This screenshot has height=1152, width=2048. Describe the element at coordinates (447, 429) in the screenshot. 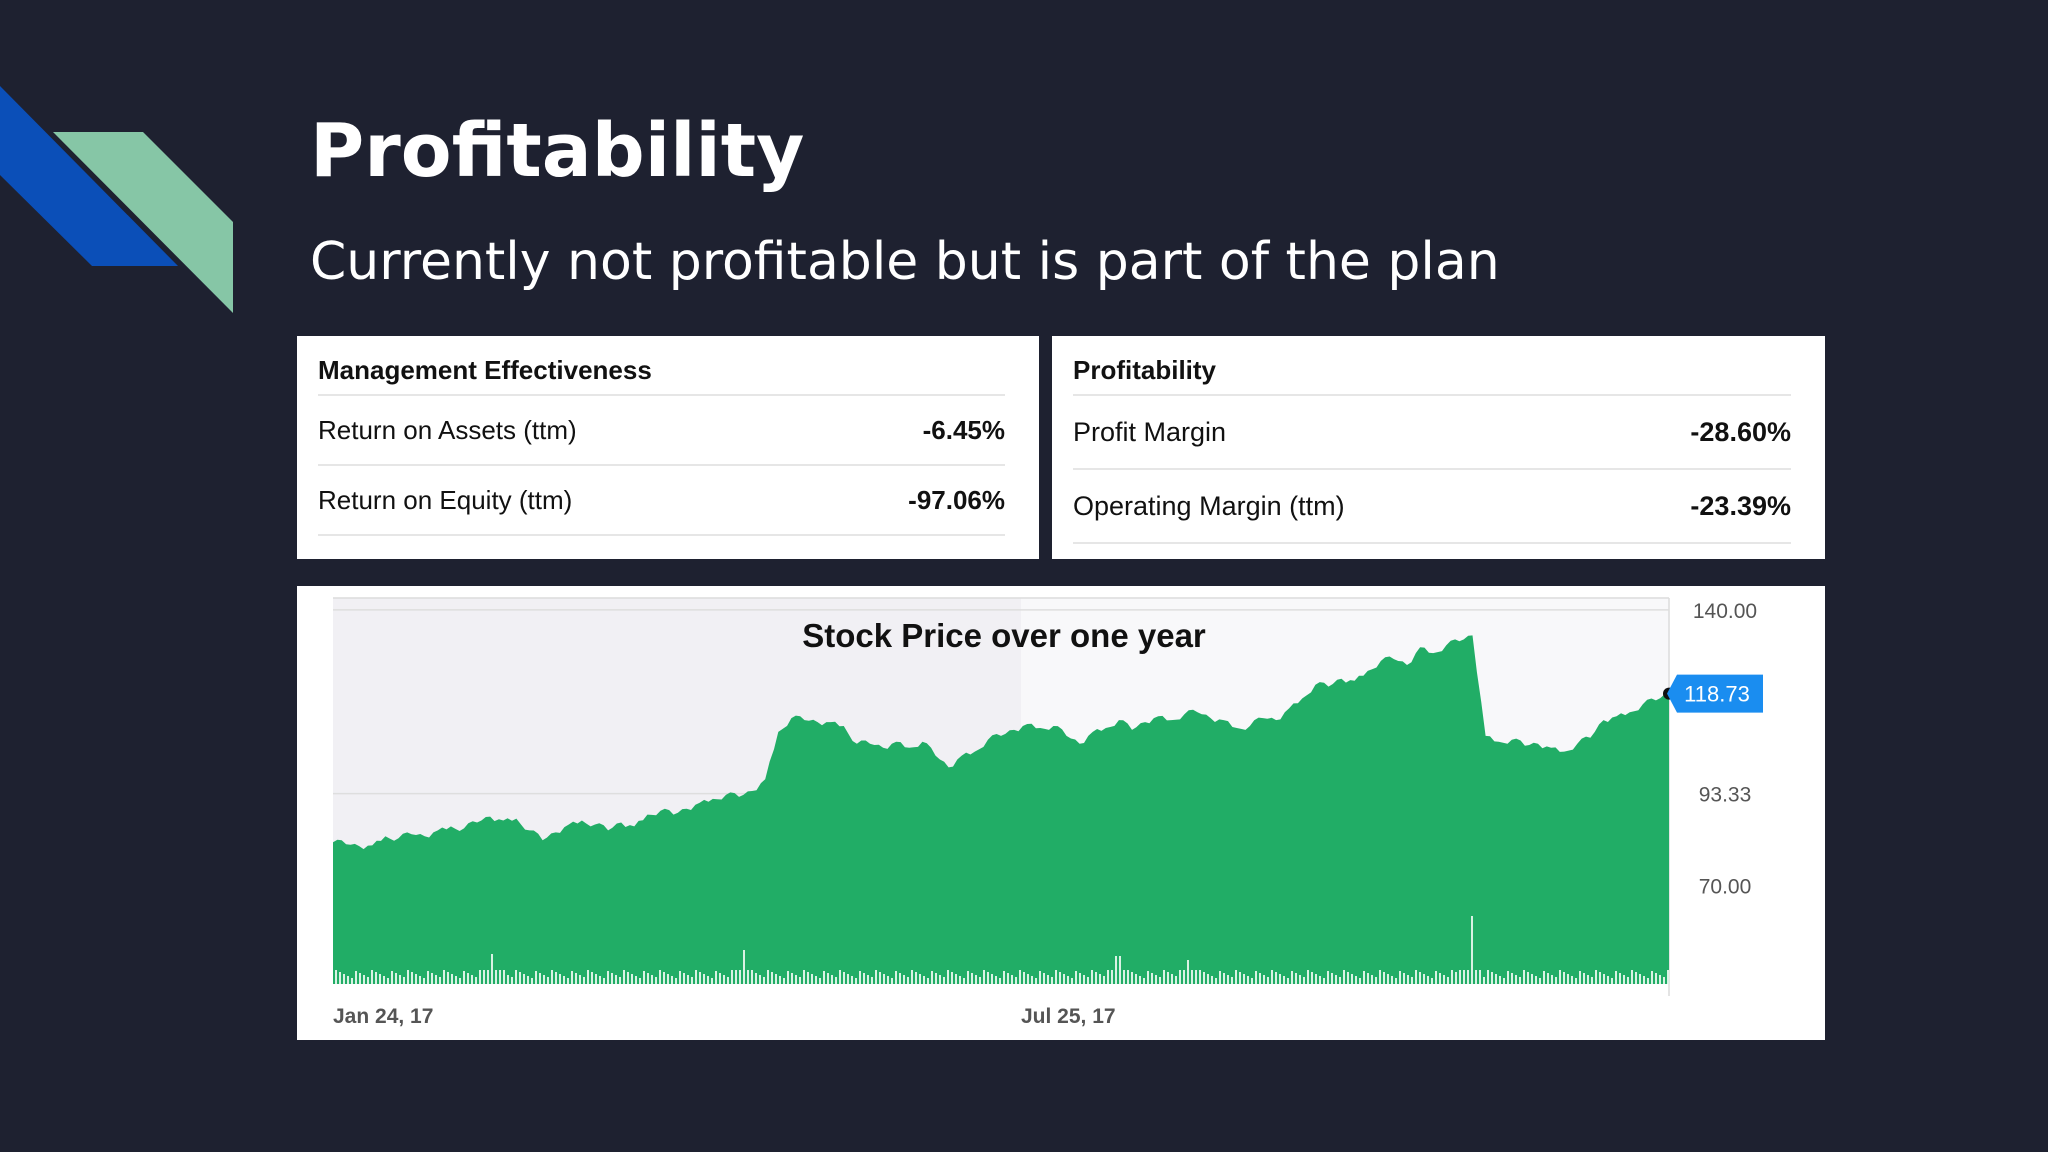

I see `row-label: Return on Assets (ttm)` at that location.